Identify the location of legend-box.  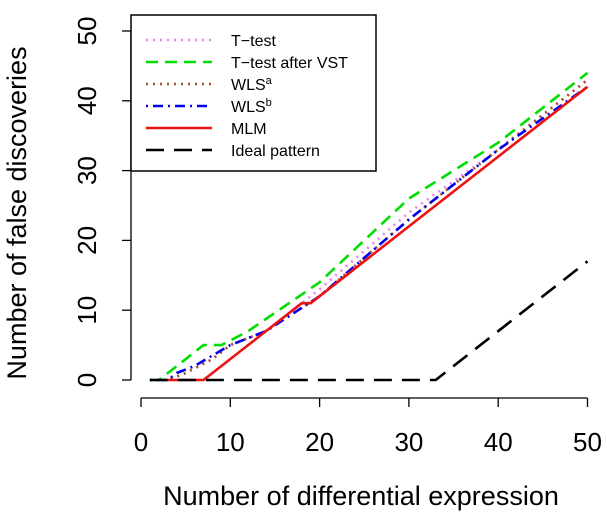
(253, 93).